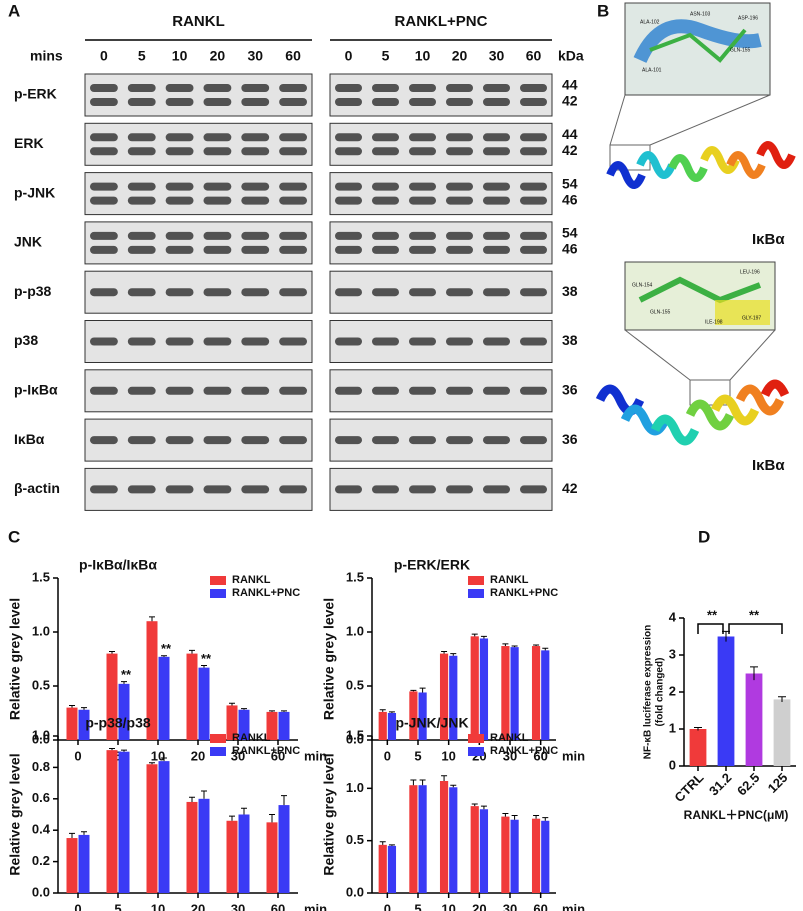  I want to click on time-label: 10, so click(423, 56).